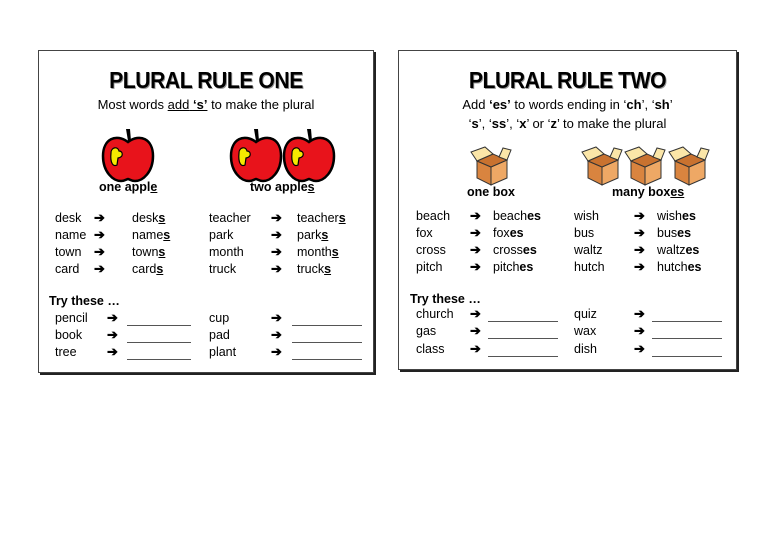  What do you see at coordinates (588, 250) in the screenshot?
I see `word: waltz` at bounding box center [588, 250].